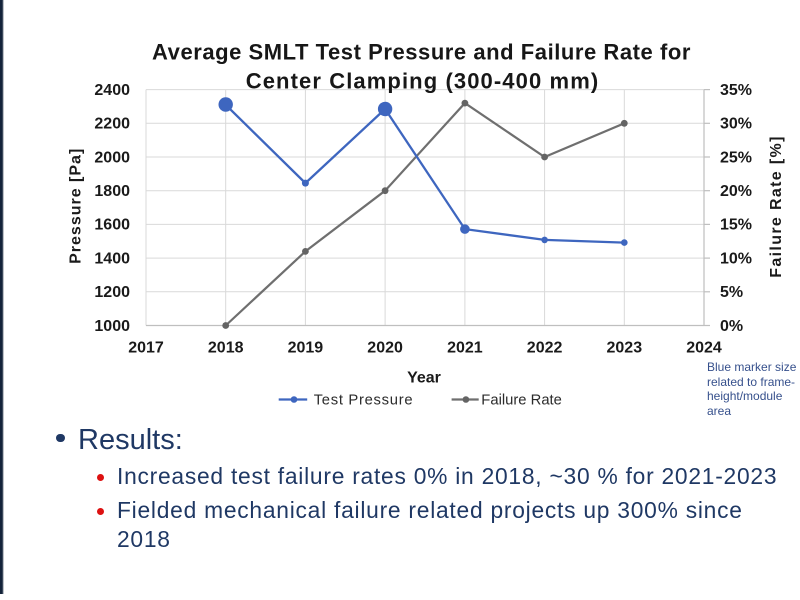 This screenshot has height=600, width=800. What do you see at coordinates (736, 124) in the screenshot?
I see `svg-text: 30%` at bounding box center [736, 124].